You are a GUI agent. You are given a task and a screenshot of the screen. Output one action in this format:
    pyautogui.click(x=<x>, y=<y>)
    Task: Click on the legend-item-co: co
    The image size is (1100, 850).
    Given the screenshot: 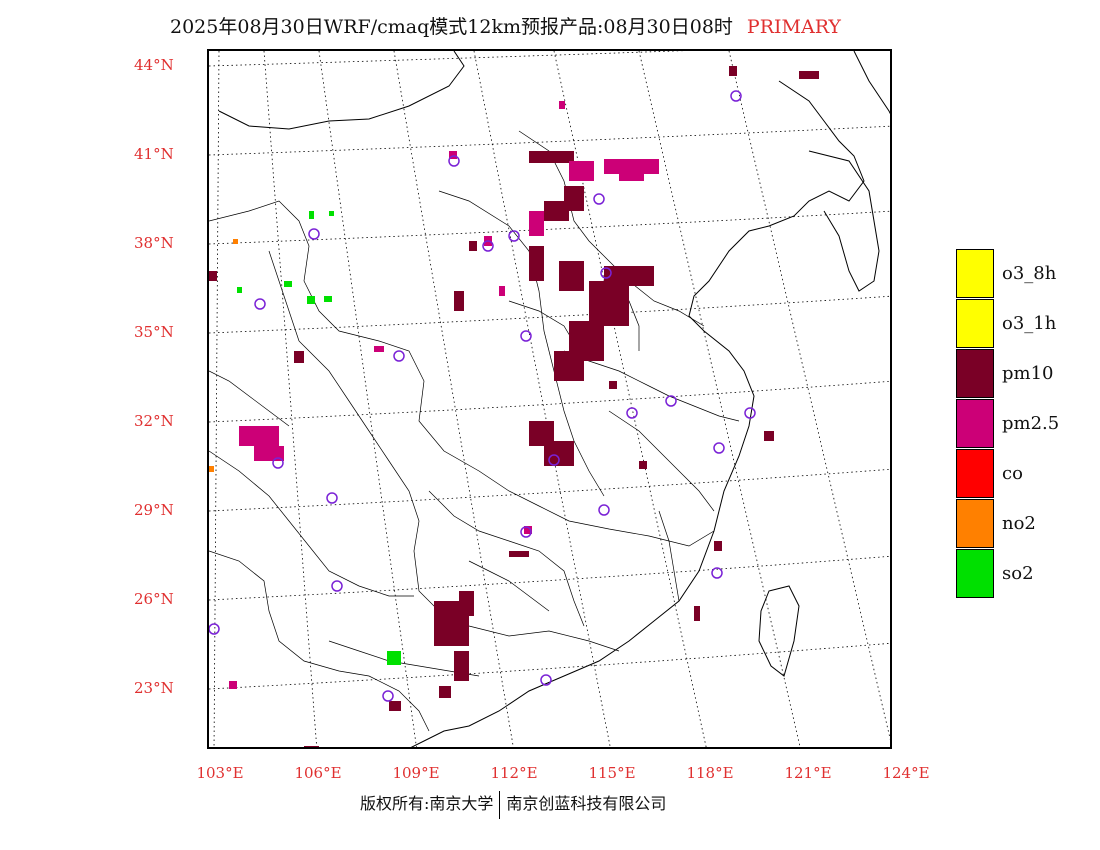 What is the action you would take?
    pyautogui.click(x=1028, y=474)
    